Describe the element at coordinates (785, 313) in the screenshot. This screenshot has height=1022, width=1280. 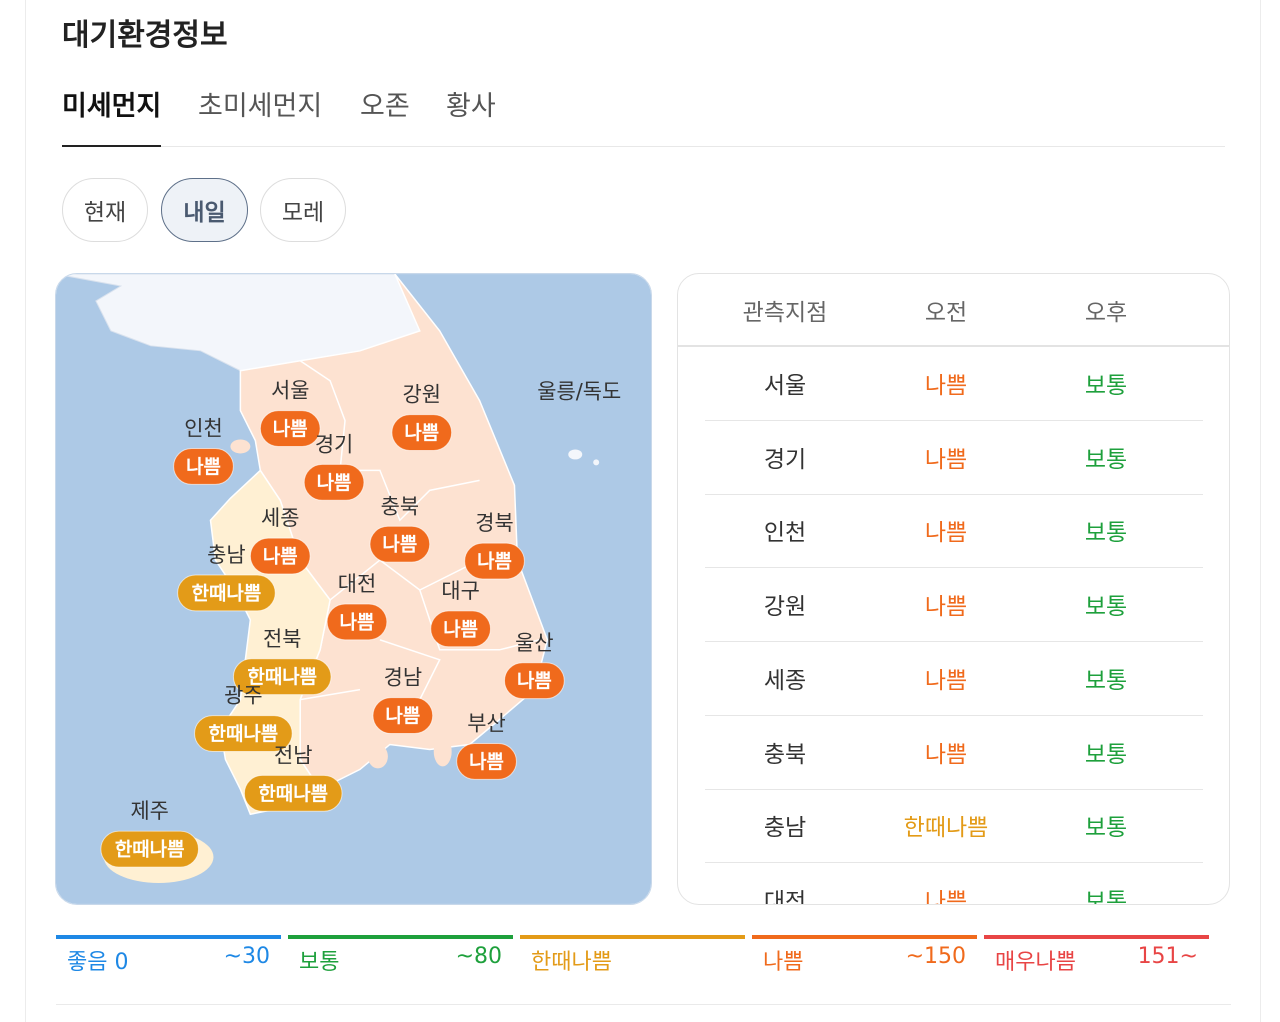
I see `column-header: 관측지점` at that location.